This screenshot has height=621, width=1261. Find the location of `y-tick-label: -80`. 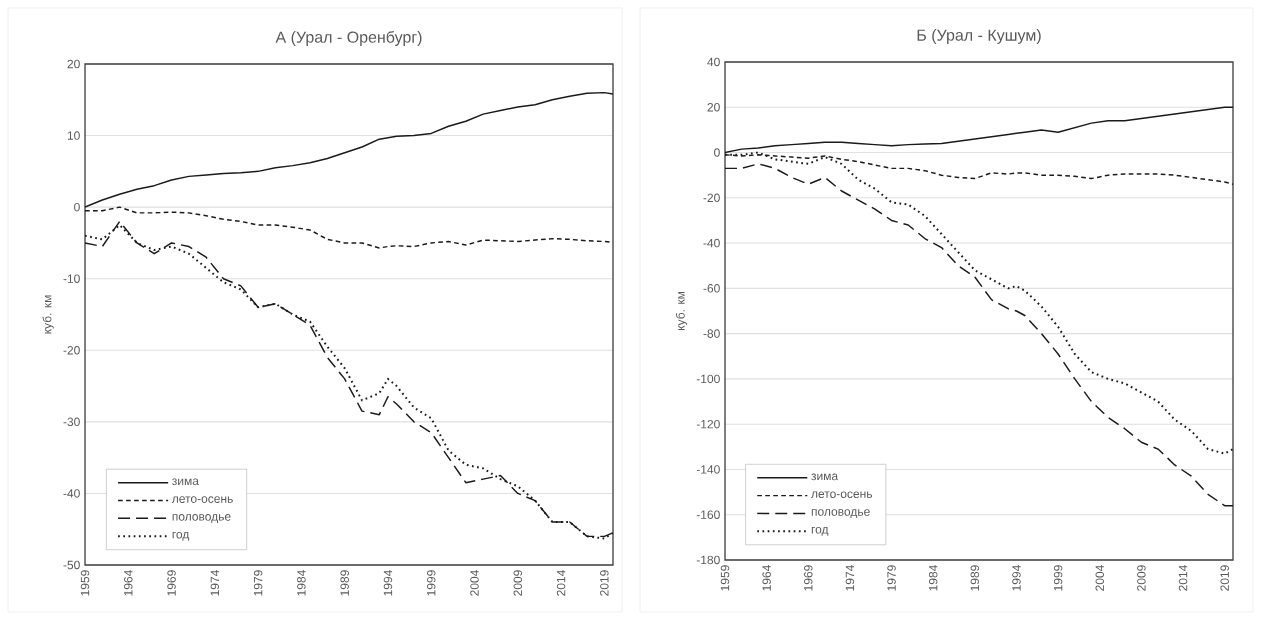

y-tick-label: -80 is located at coordinates (711, 333).